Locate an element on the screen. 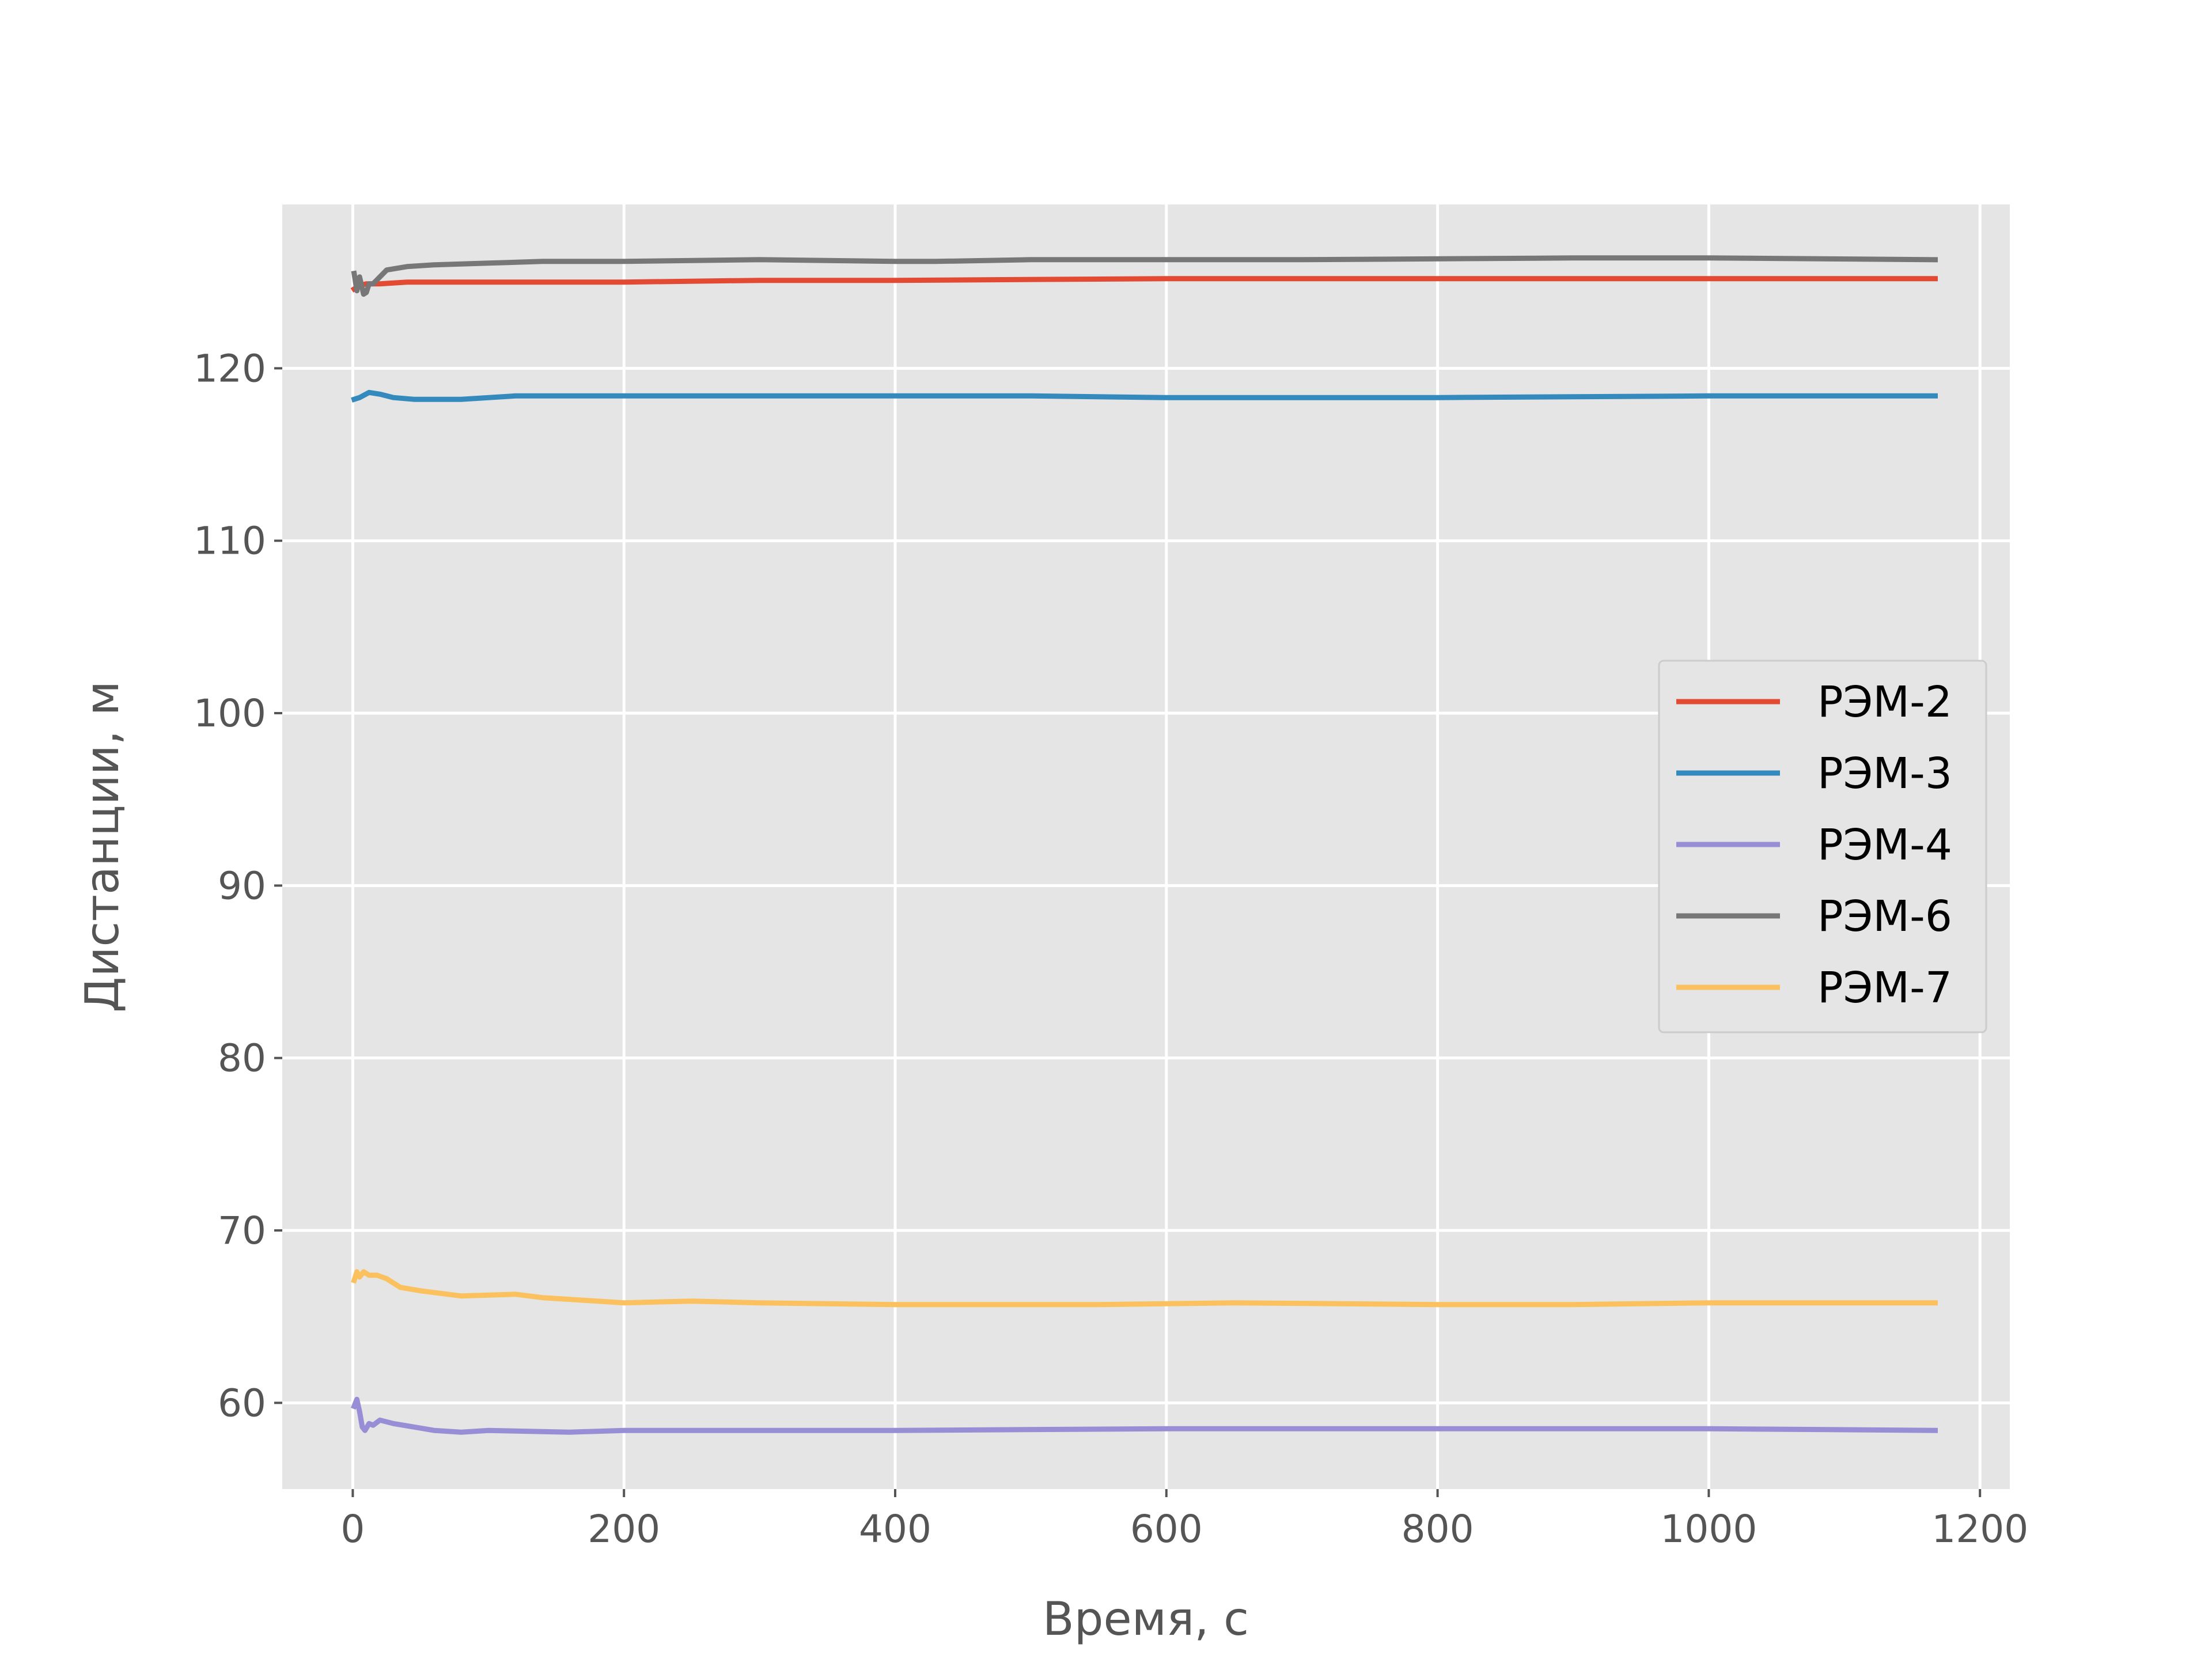 This screenshot has width=2212, height=1659. legend-label: РЭМ-4 is located at coordinates (1884, 845).